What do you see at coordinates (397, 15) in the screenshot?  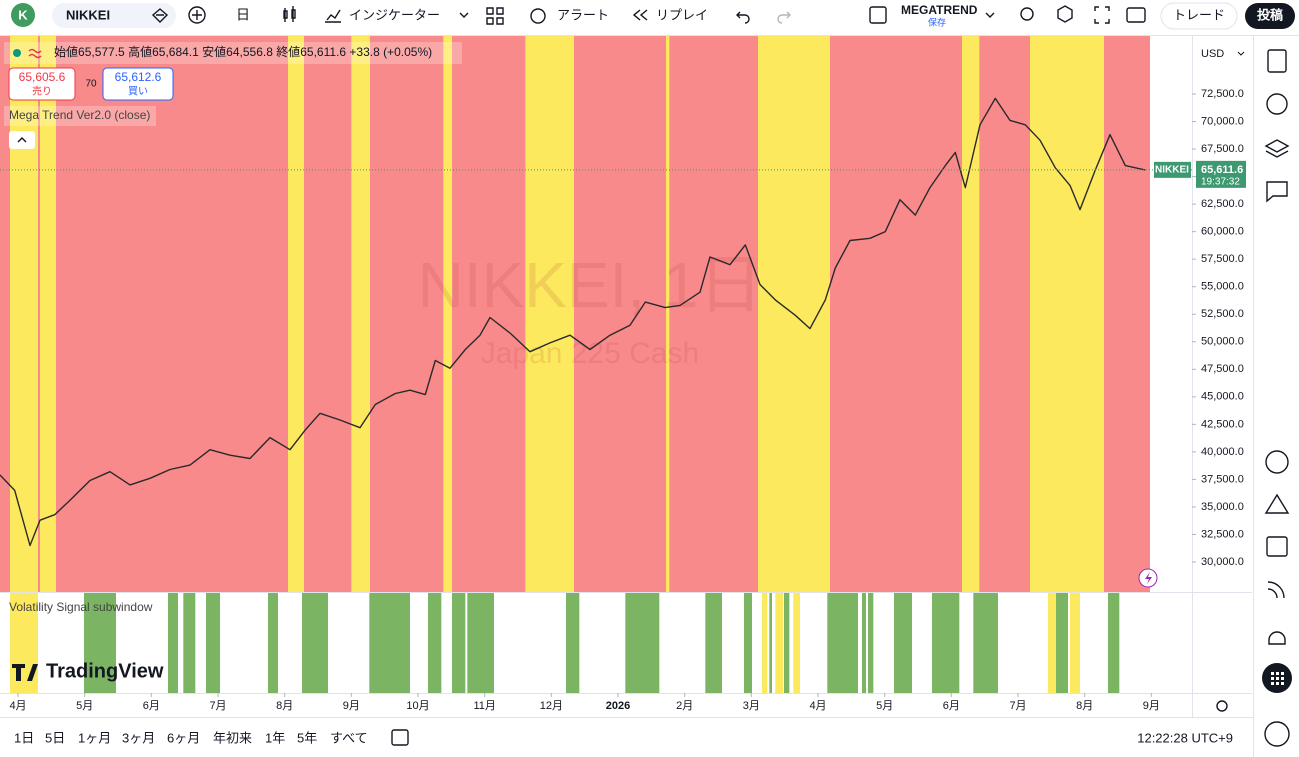 I see `indicators-button: インジケーター` at bounding box center [397, 15].